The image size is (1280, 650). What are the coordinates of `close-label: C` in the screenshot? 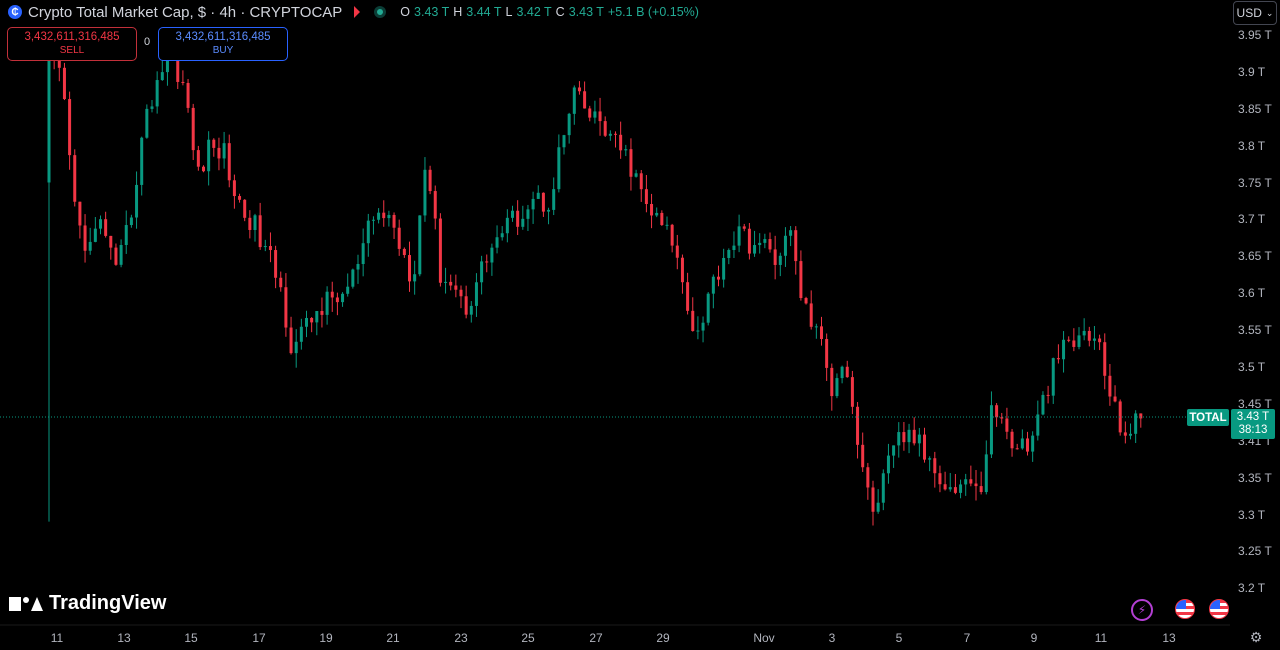 It's located at (560, 12).